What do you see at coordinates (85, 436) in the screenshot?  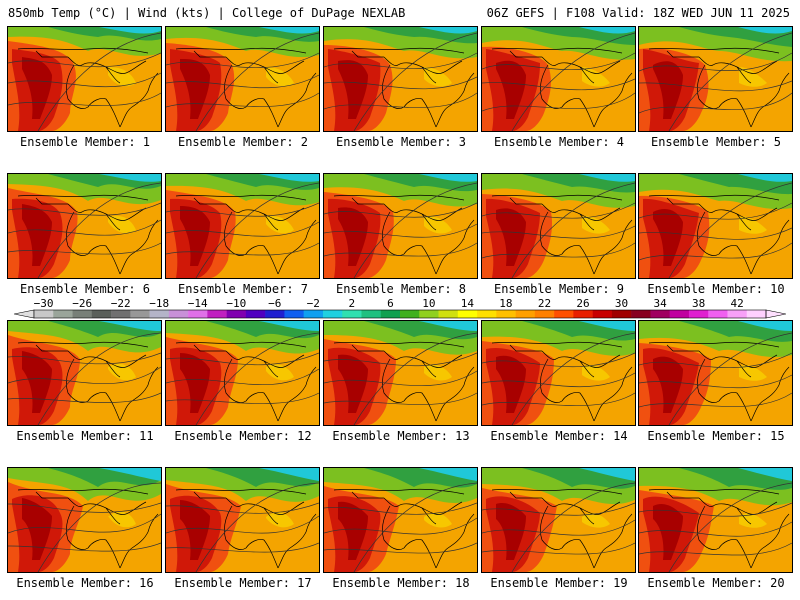 I see `ensemble-member-label: Ensemble Member: 11` at bounding box center [85, 436].